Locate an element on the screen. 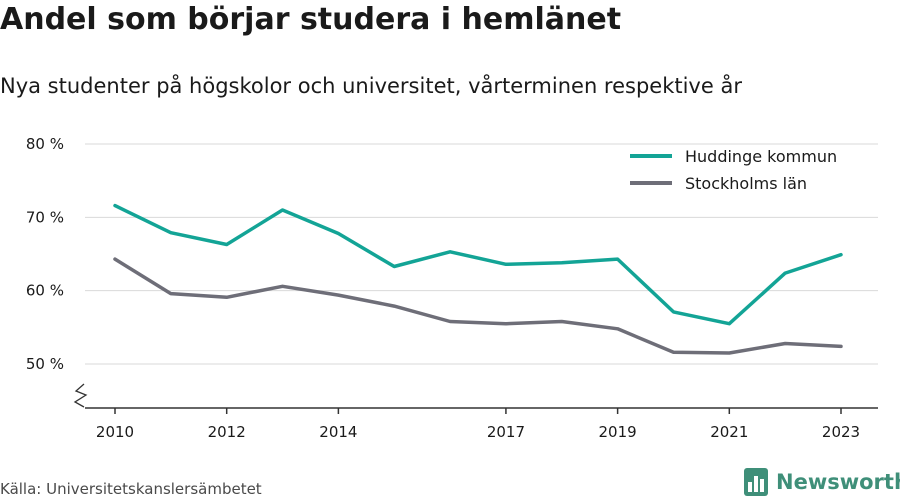  y-axis-ticks: 50 % 60 % 70 % 80 % is located at coordinates (45, 254).